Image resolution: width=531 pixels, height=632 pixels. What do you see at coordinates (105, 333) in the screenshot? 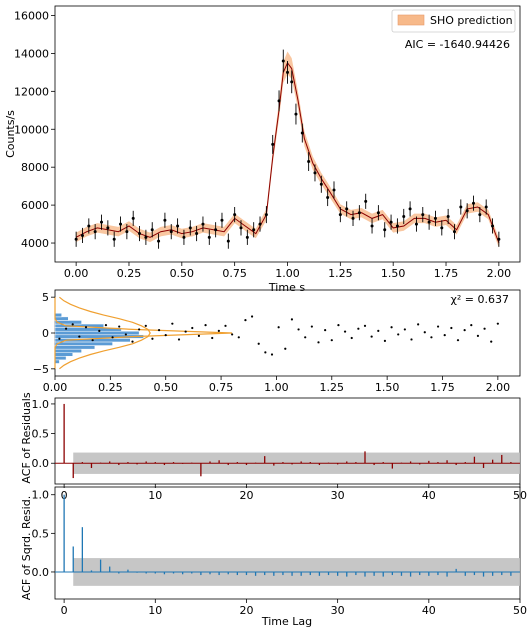
I see `broad-gaussian-curve` at bounding box center [105, 333].